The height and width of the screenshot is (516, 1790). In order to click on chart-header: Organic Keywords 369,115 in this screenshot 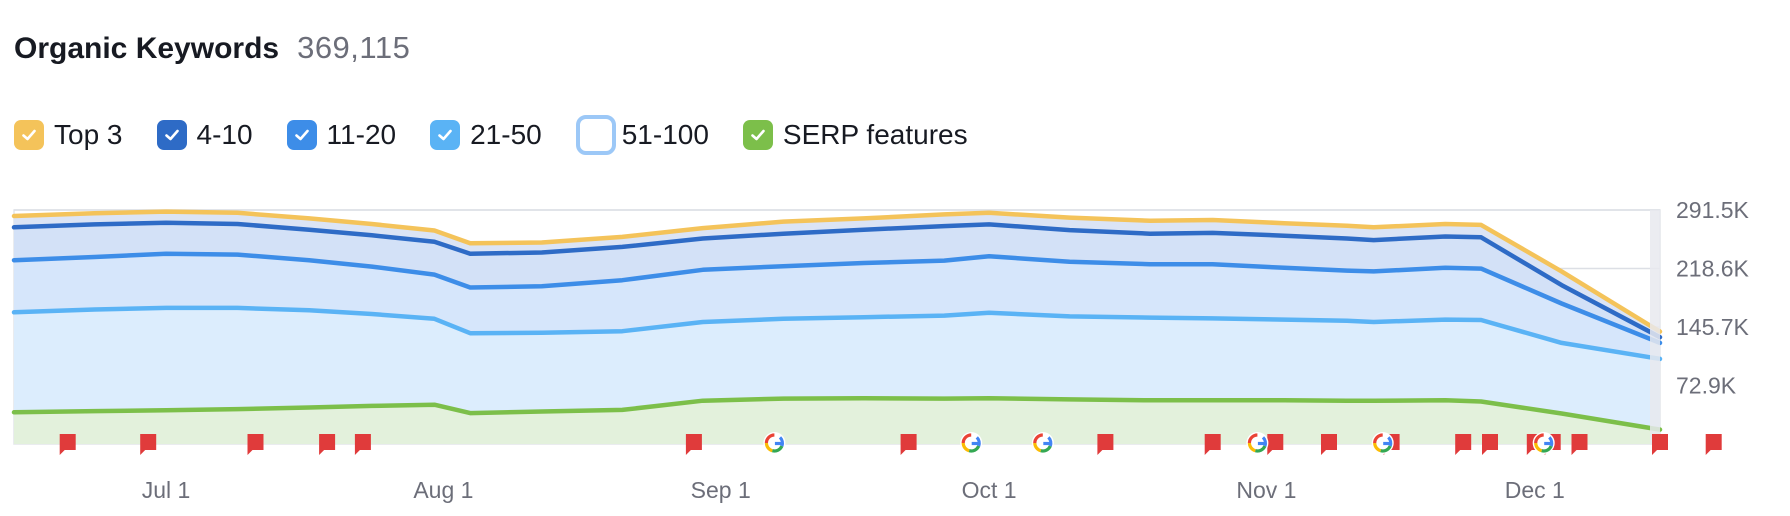, I will do `click(212, 48)`.